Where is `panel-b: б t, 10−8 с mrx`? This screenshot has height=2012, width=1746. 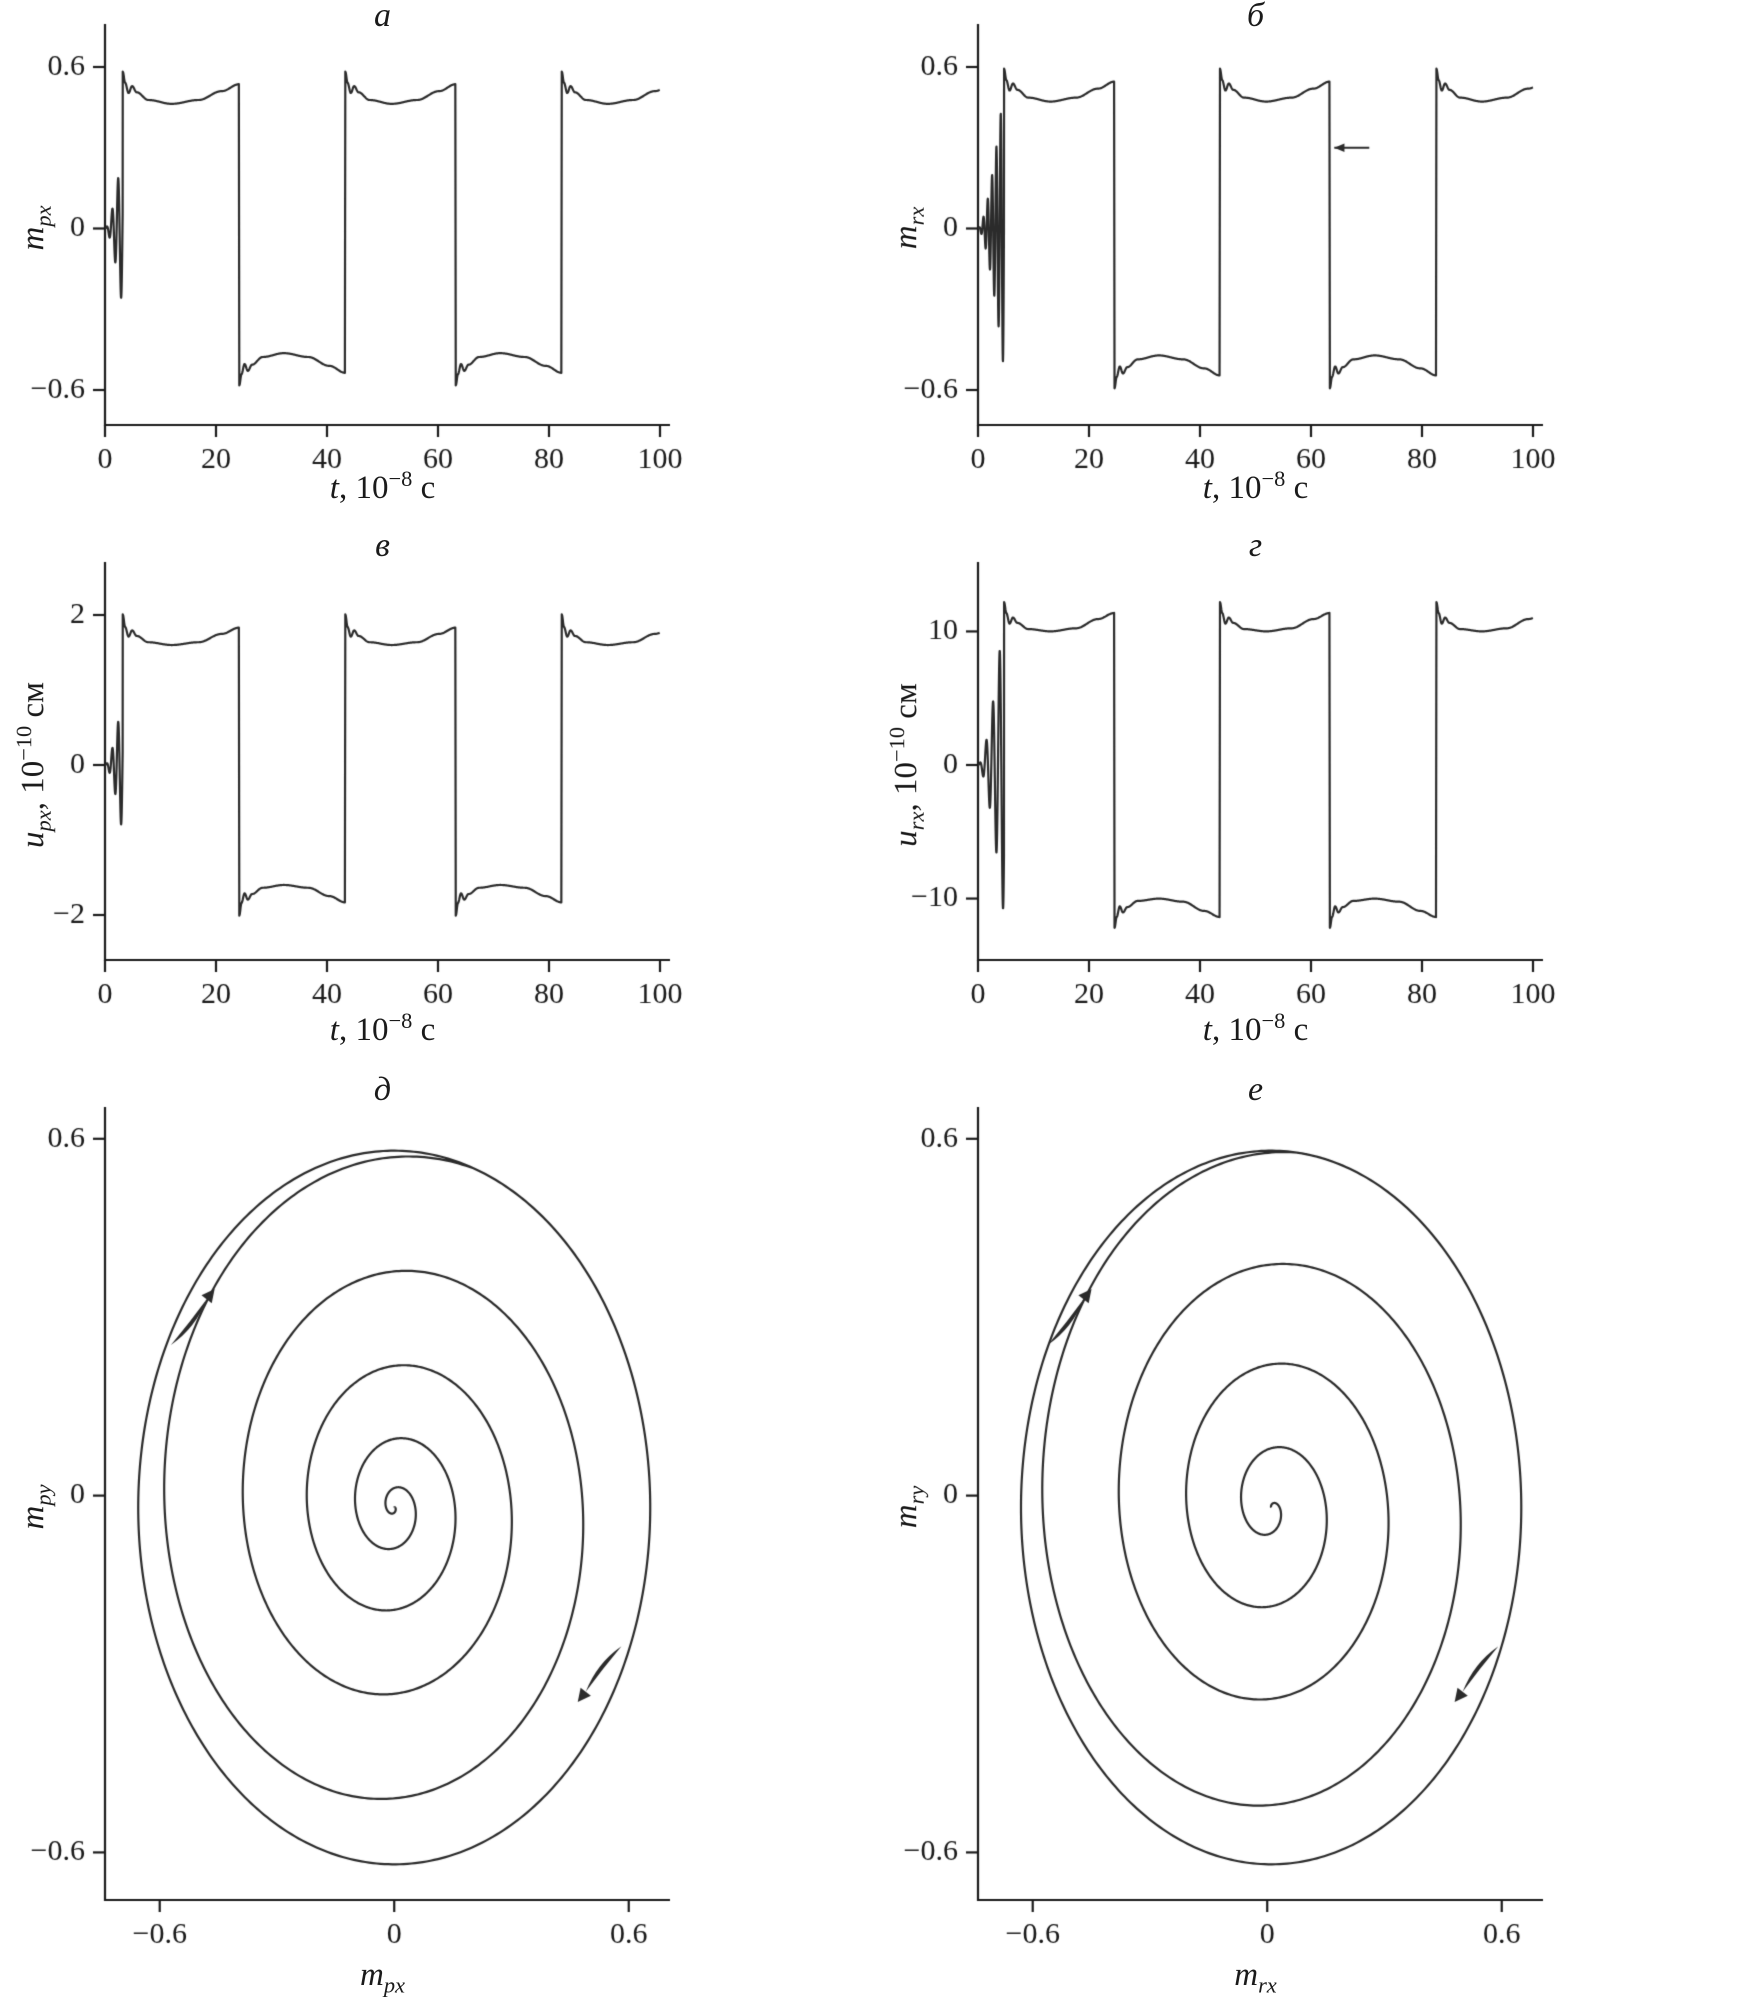 panel-b: б t, 10−8 с mrx is located at coordinates (1309, 260).